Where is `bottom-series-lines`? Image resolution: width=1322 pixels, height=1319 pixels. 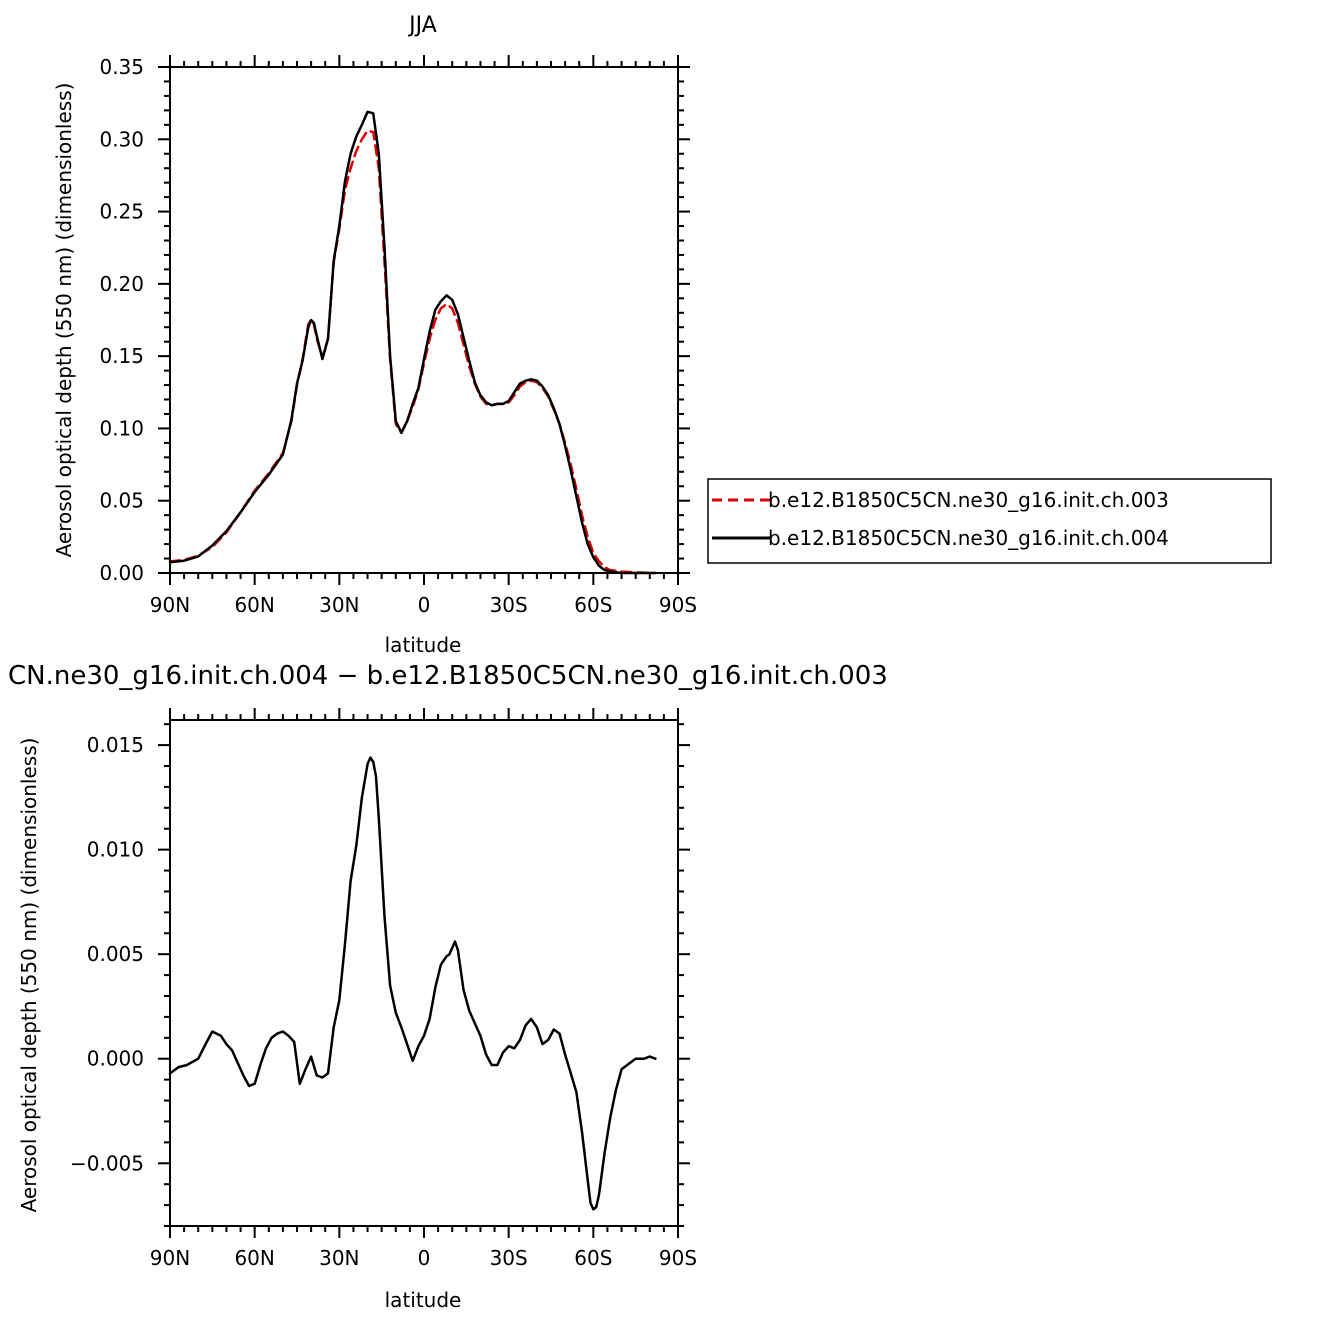
bottom-series-lines is located at coordinates (412, 983).